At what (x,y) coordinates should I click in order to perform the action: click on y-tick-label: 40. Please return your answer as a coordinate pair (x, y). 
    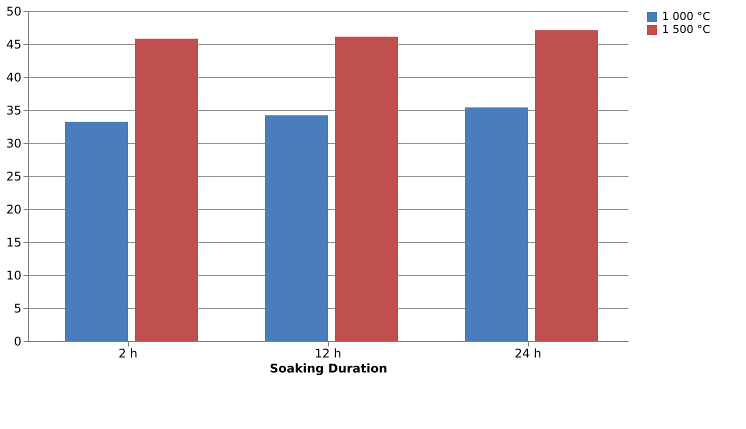
    Looking at the image, I should click on (14, 77).